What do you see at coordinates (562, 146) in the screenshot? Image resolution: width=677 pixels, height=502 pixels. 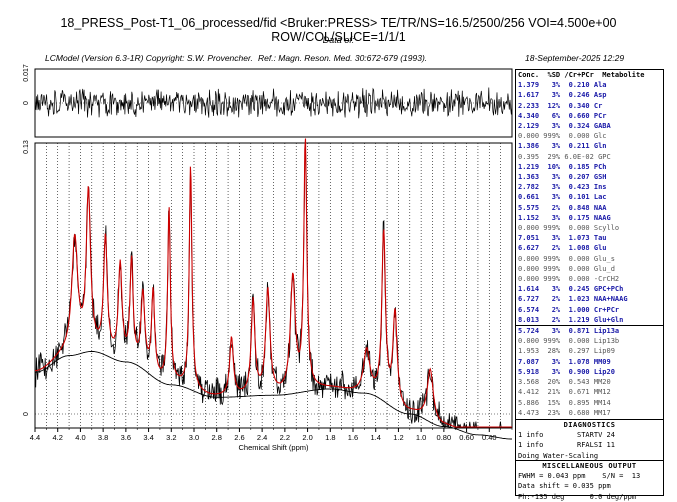 I see `metabolite-row: 1.386 3% 0.211 Gln` at bounding box center [562, 146].